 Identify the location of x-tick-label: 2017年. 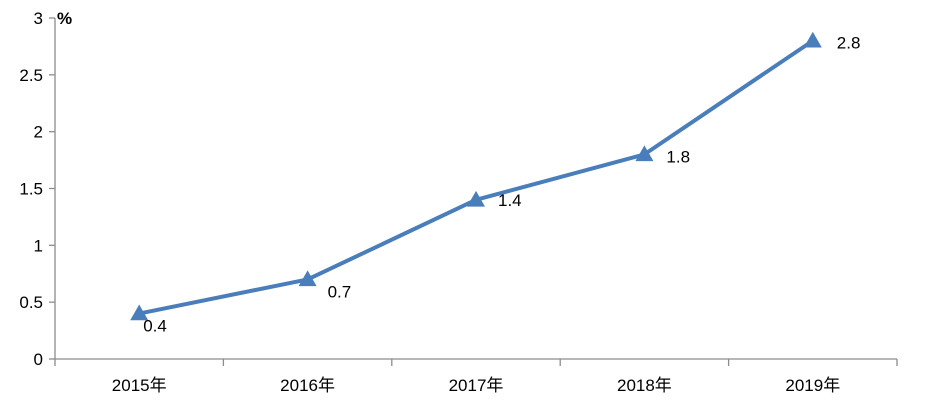
(476, 385).